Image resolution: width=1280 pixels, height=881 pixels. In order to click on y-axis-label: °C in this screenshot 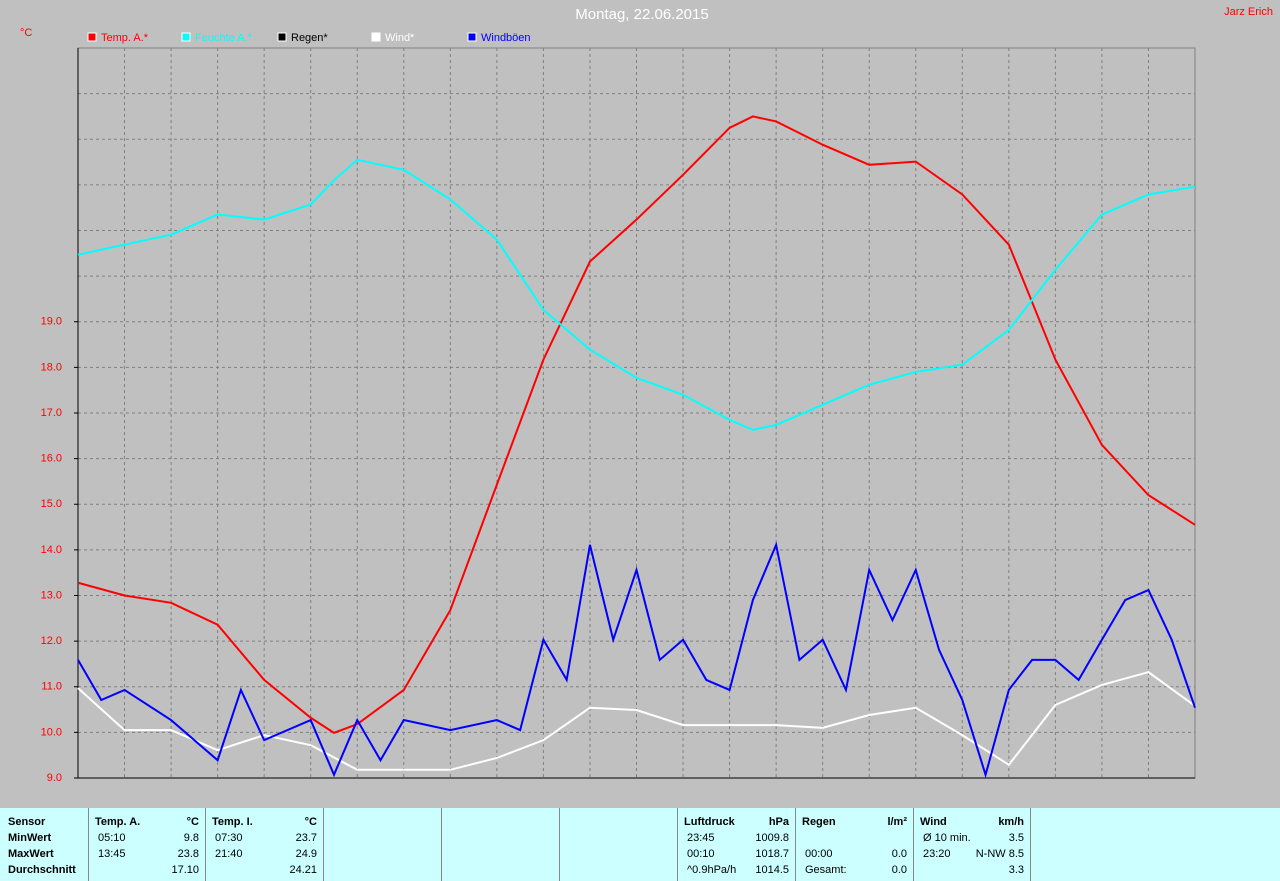, I will do `click(26, 33)`.